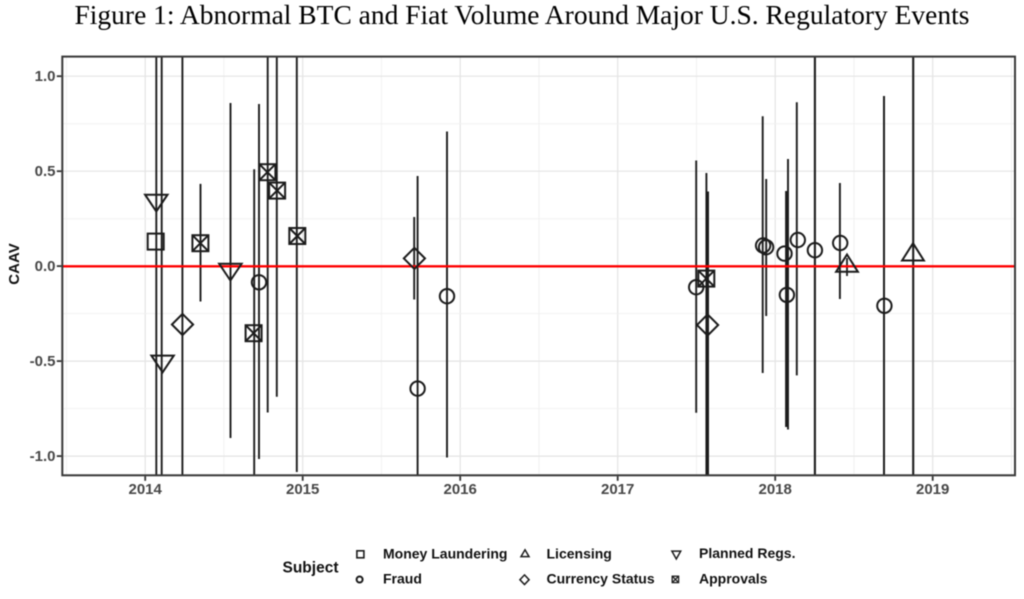 The width and height of the screenshot is (1024, 599). Describe the element at coordinates (747, 553) in the screenshot. I see `svg-text: Planned Regs.` at that location.